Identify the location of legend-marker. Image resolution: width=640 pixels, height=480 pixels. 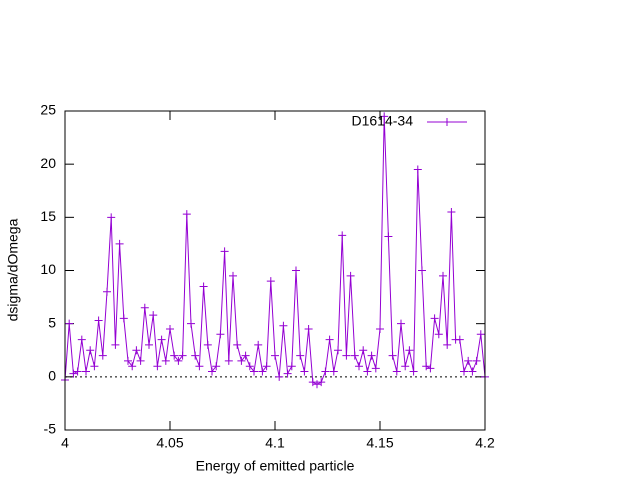
(447, 122).